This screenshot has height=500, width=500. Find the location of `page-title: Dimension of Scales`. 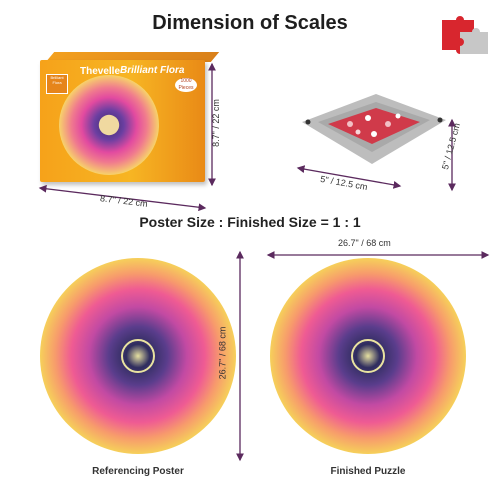

page-title: Dimension of Scales is located at coordinates (250, 23).